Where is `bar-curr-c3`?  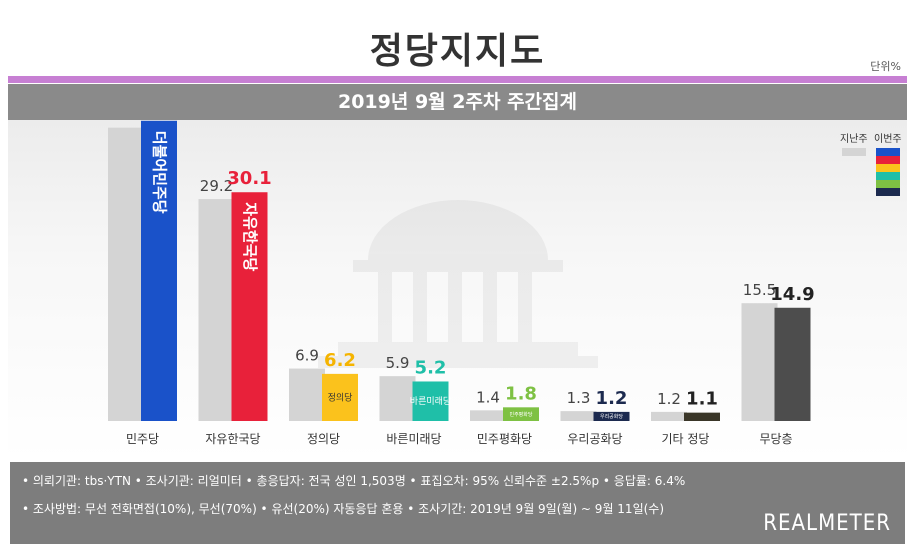 bar-curr-c3 is located at coordinates (430, 401).